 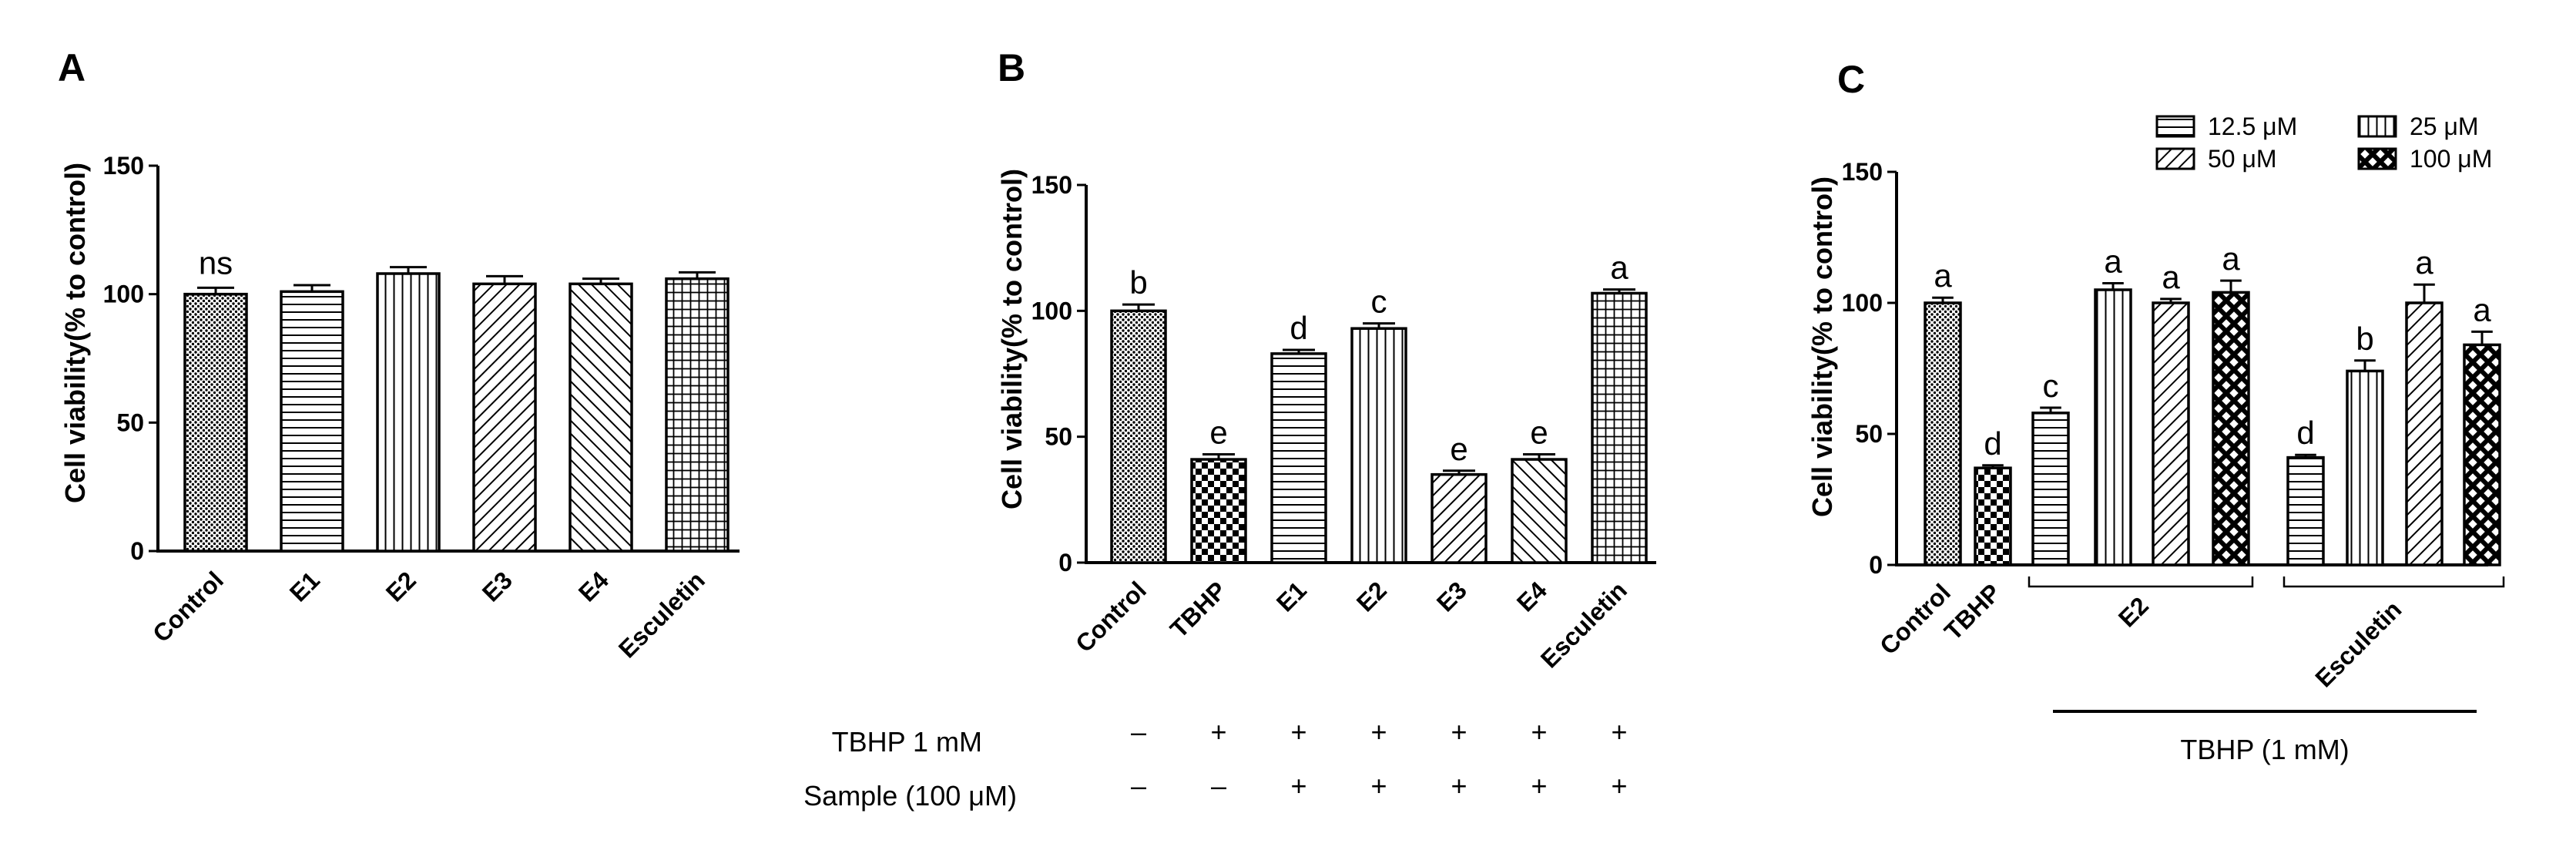 I want to click on sample-condition-mark: –, so click(x=1138, y=786).